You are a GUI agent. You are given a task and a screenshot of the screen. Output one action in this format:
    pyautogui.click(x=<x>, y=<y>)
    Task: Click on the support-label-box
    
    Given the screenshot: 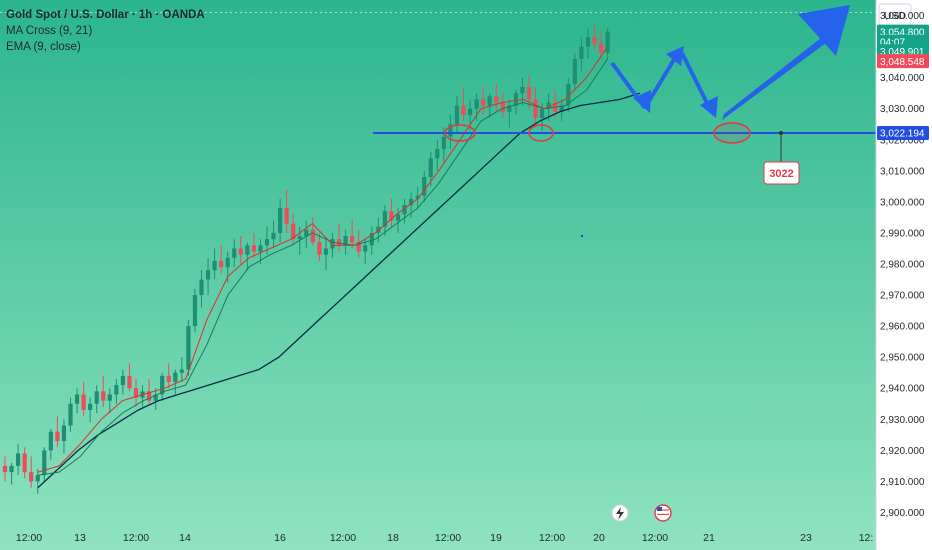 What is the action you would take?
    pyautogui.click(x=781, y=173)
    